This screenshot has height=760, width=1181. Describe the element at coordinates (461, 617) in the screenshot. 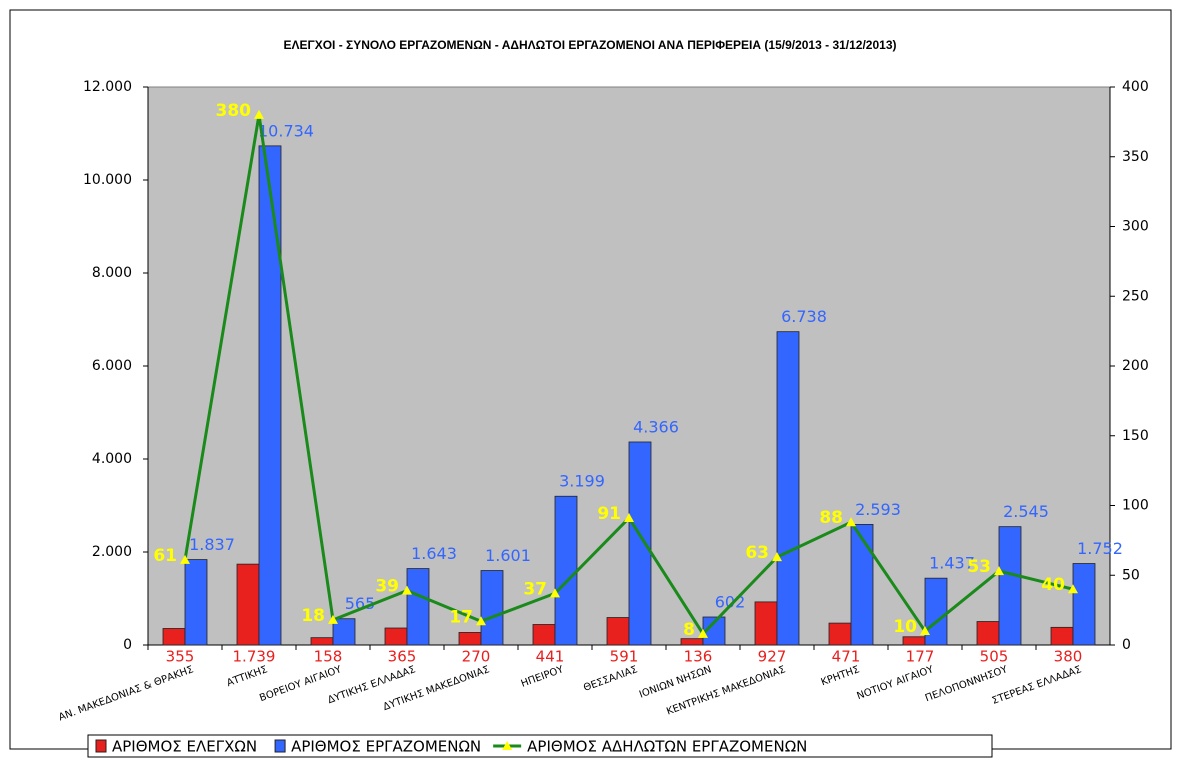

I see `data-label: 17` at that location.